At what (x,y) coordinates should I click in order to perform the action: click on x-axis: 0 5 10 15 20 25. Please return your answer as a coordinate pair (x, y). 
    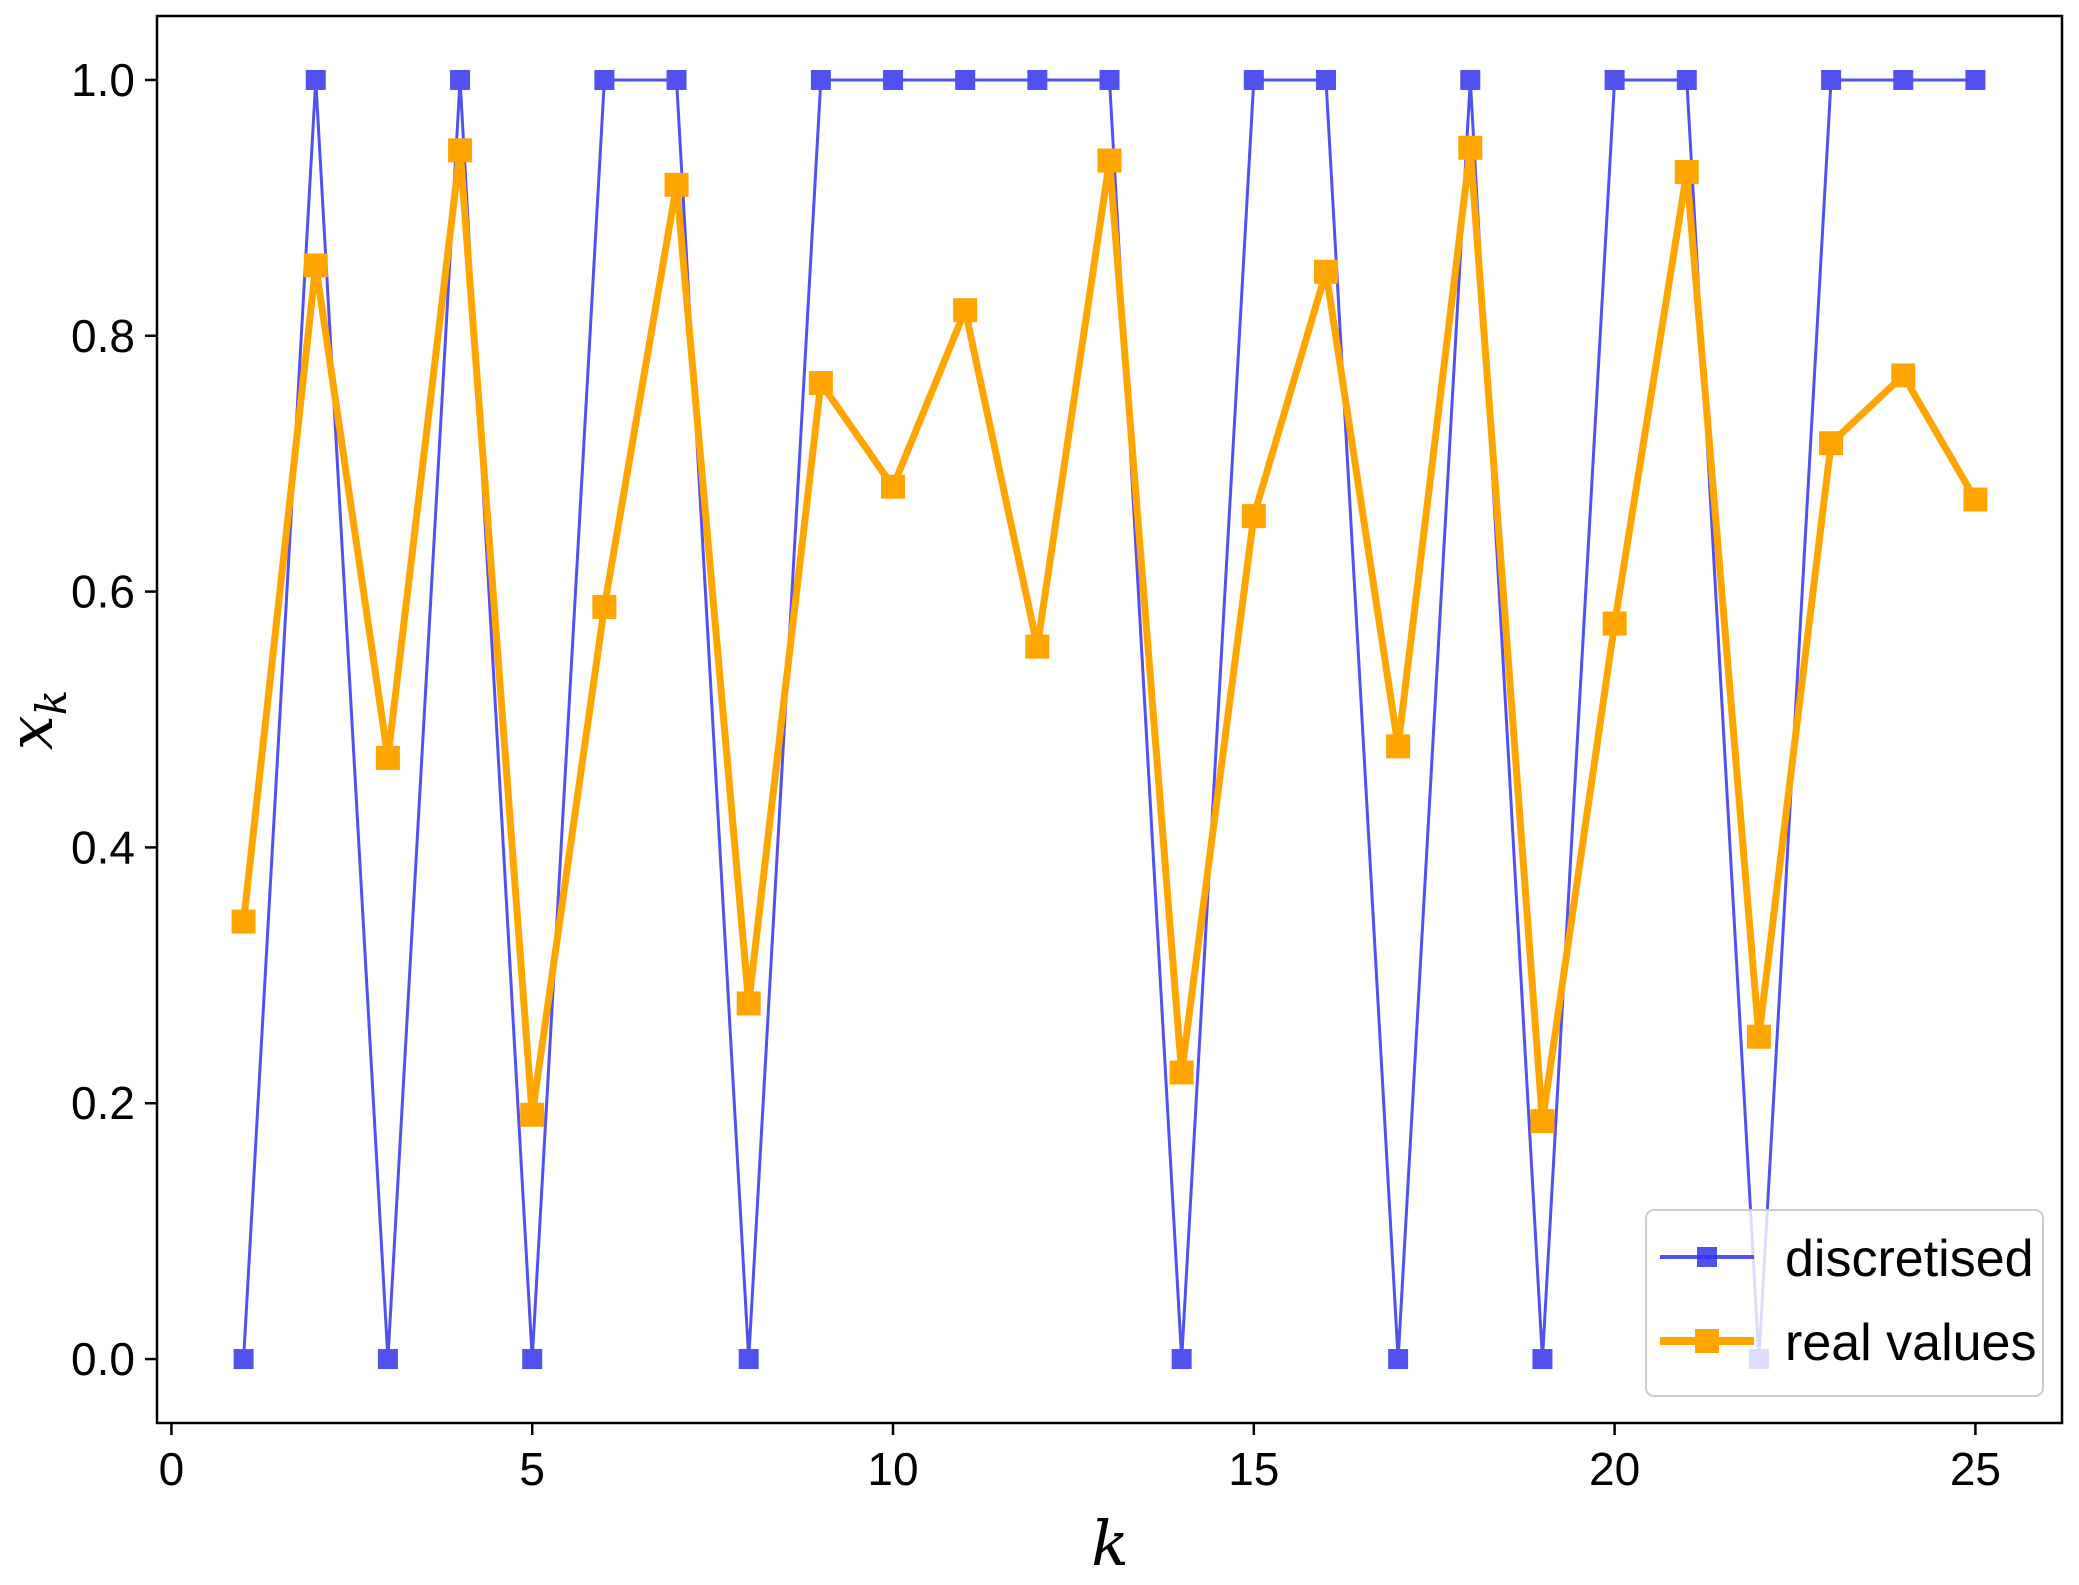
    Looking at the image, I should click on (1080, 1459).